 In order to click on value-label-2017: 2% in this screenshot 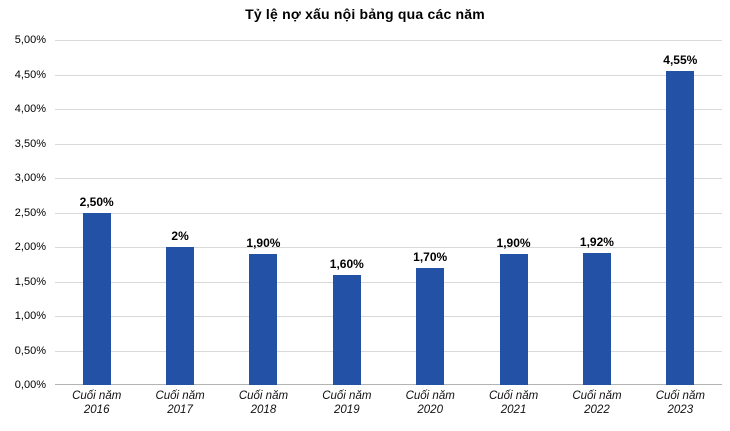, I will do `click(180, 236)`.